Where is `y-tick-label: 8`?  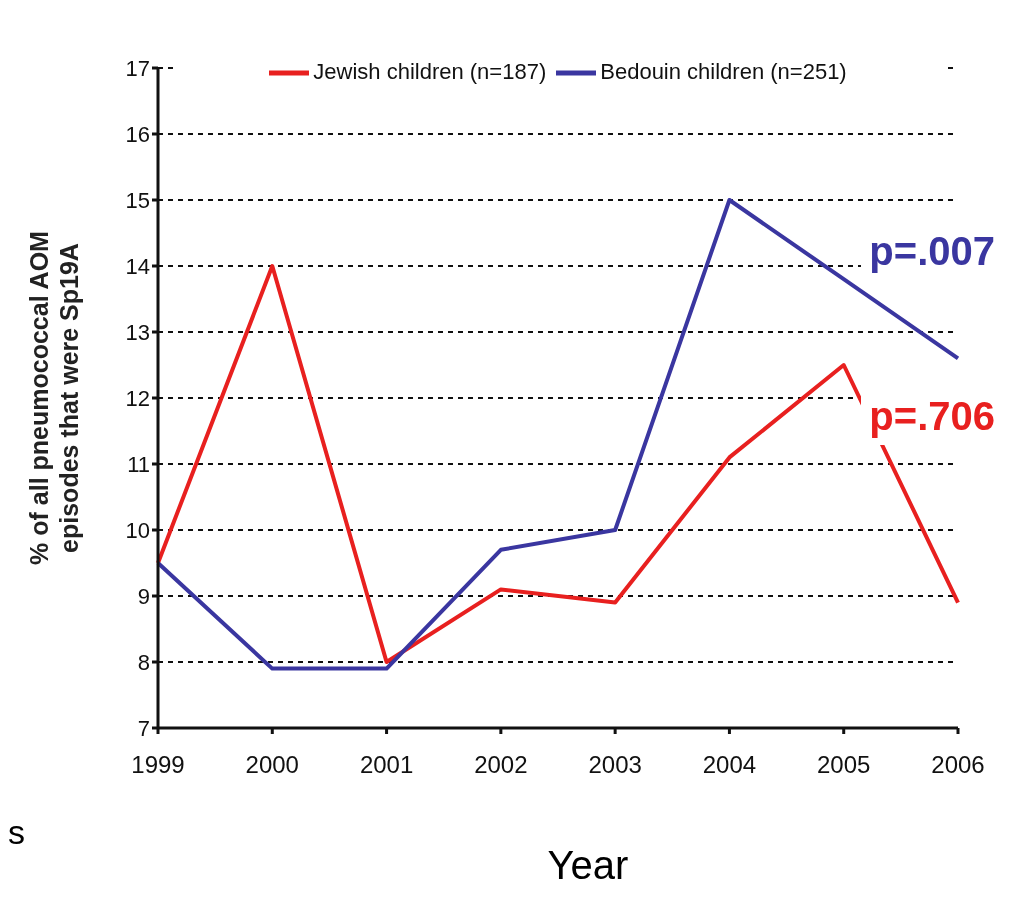
y-tick-label: 8 is located at coordinates (143, 662).